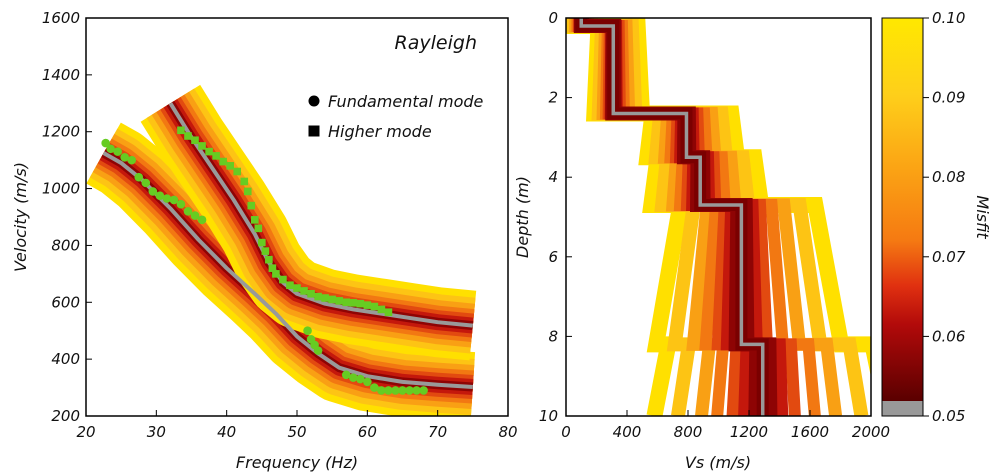  I want to click on x-tick-label: 0, so click(566, 432).